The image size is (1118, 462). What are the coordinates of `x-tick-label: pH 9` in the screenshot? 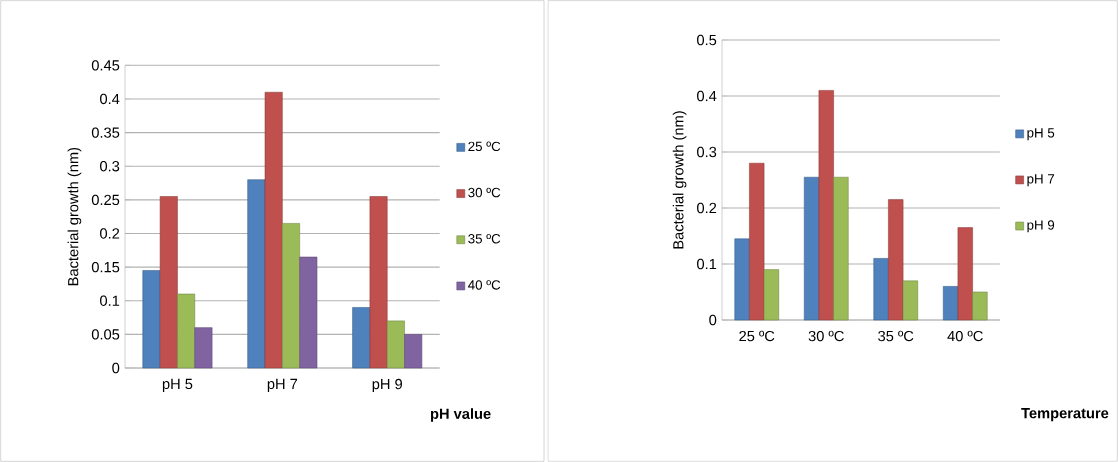 It's located at (387, 385).